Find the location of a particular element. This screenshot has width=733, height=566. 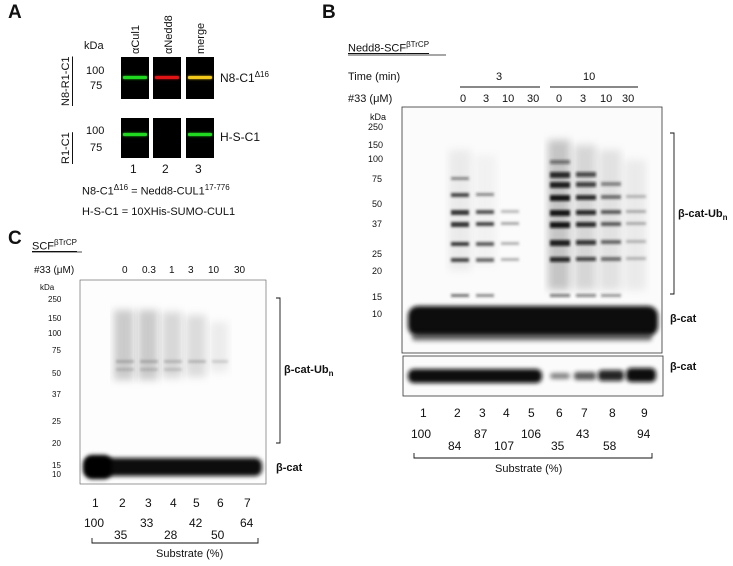

panel-c-lane-2: 2 is located at coordinates (122, 503).